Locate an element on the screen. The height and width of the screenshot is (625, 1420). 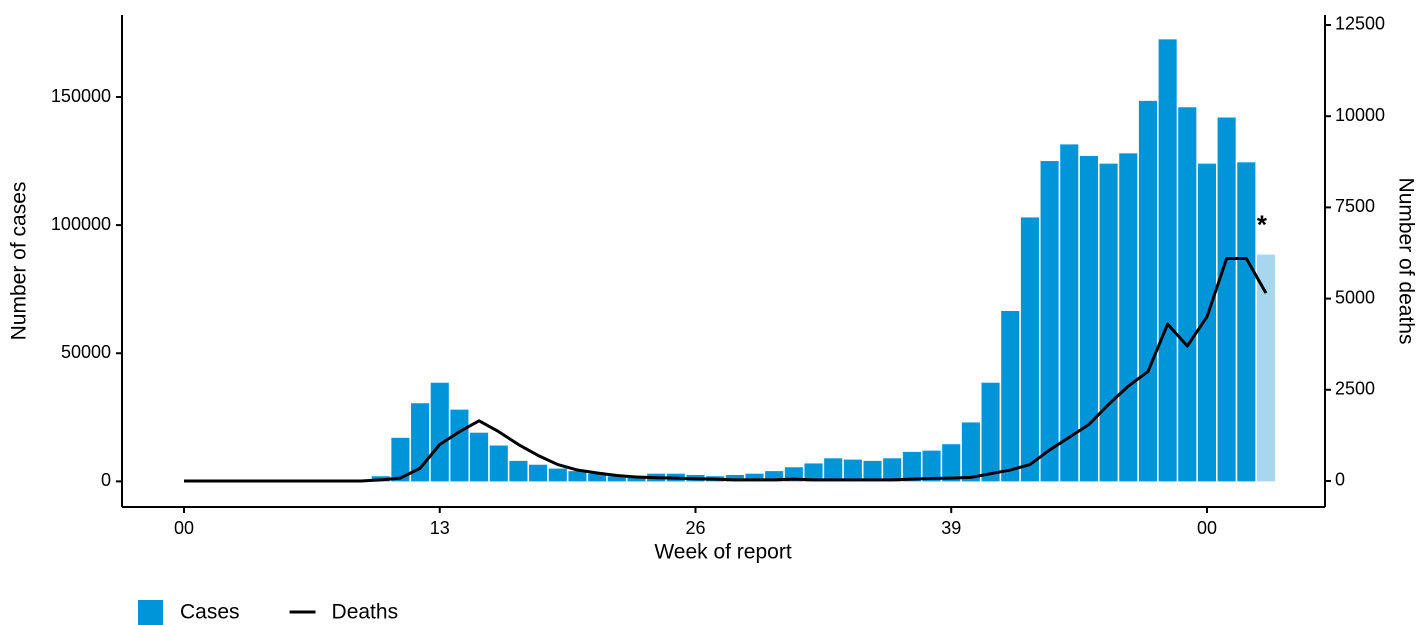
x-axis-title: Week of report is located at coordinates (723, 552).